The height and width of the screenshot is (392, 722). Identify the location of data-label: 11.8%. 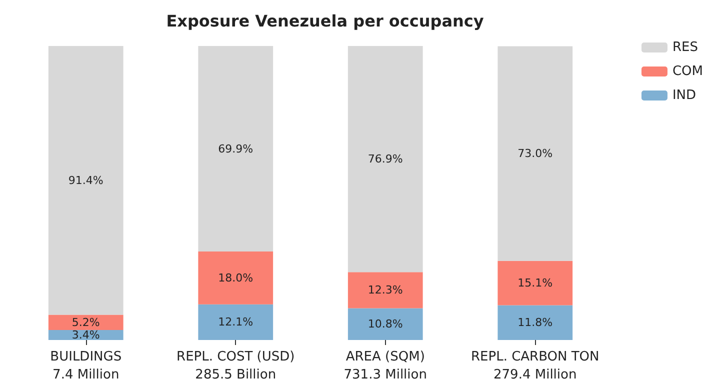
(535, 323).